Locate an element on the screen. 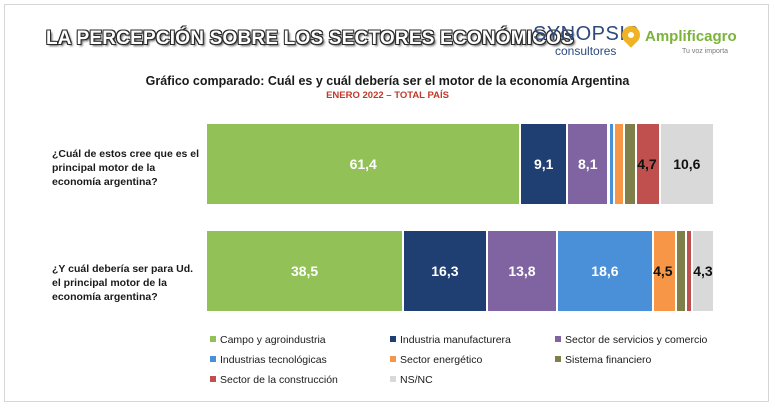 The height and width of the screenshot is (408, 775). bar-segment: 8,1 is located at coordinates (588, 164).